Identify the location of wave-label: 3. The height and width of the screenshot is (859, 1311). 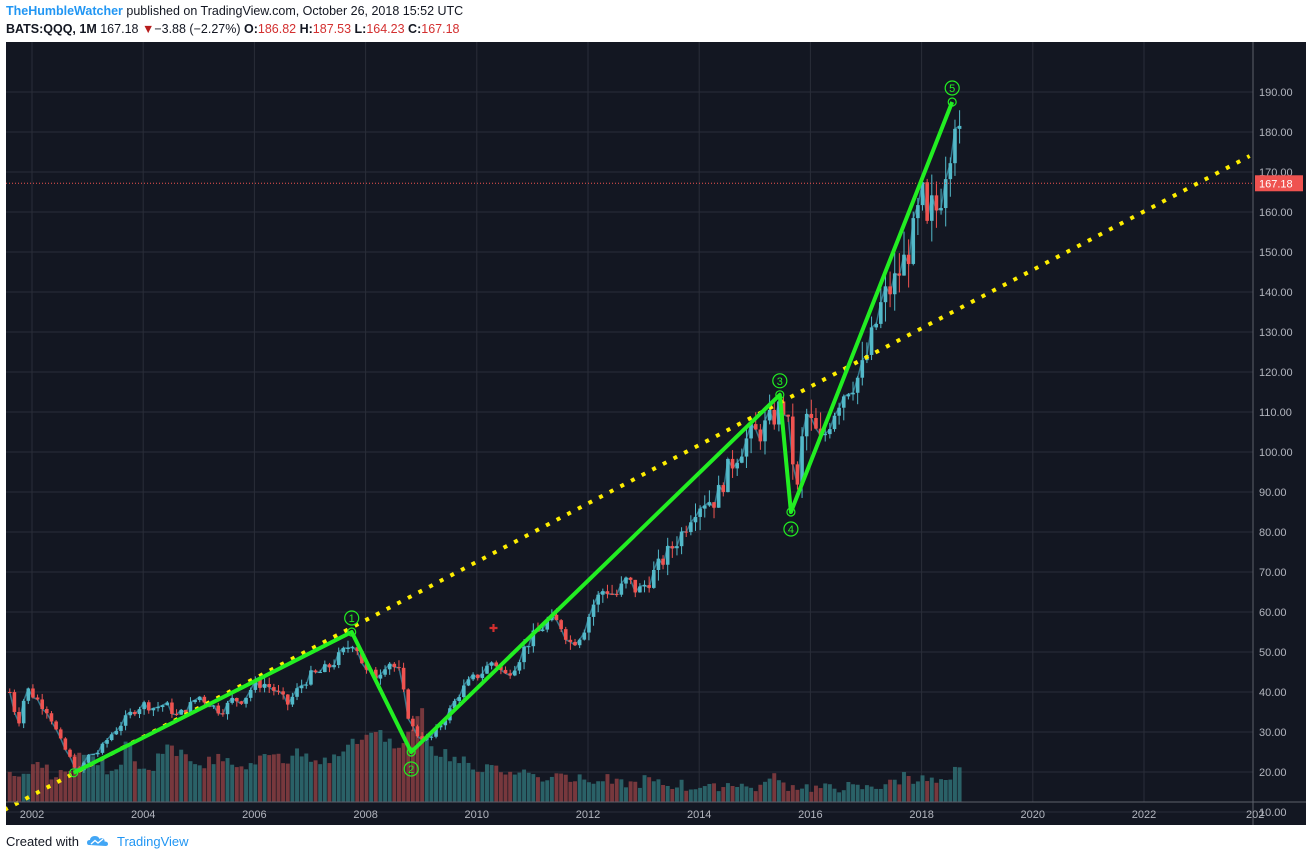
(780, 382).